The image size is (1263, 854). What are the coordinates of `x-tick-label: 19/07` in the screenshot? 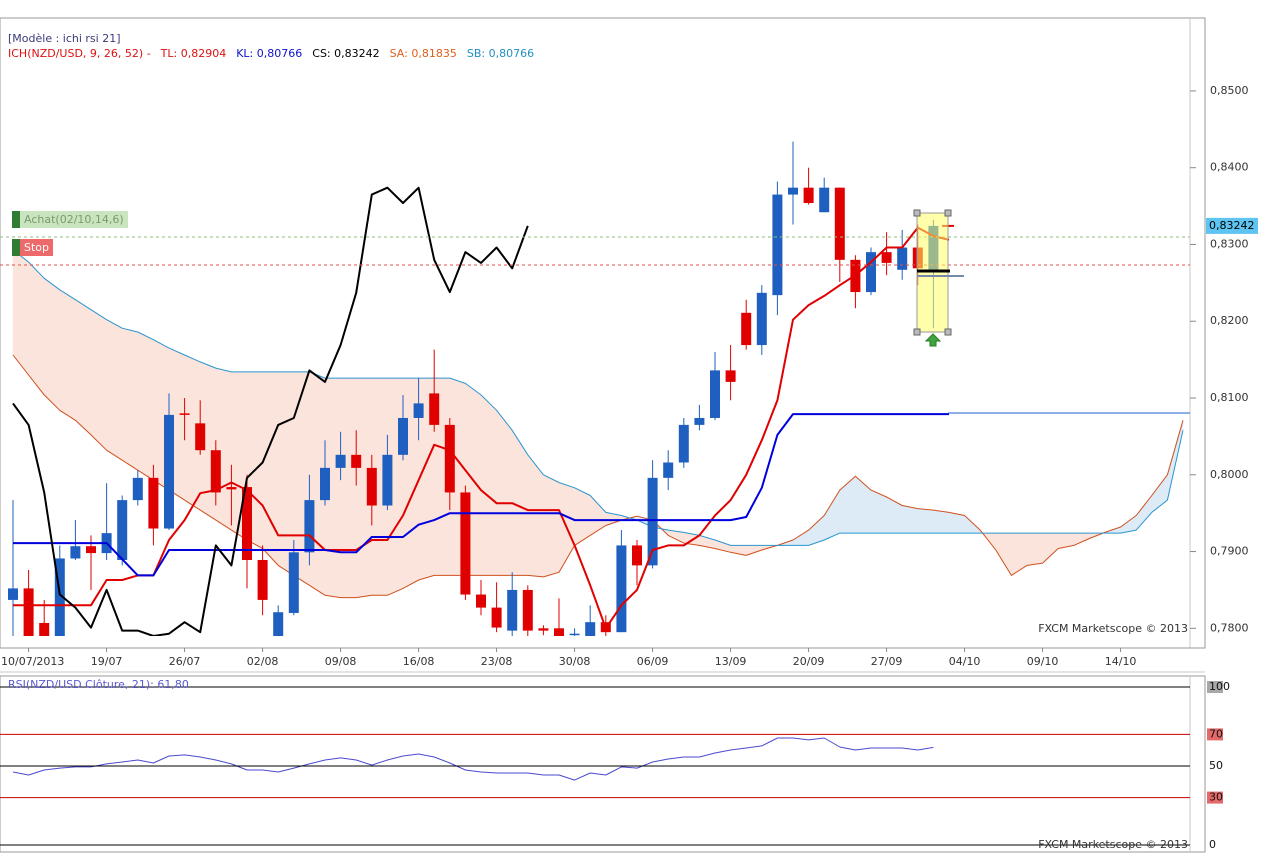 It's located at (107, 661).